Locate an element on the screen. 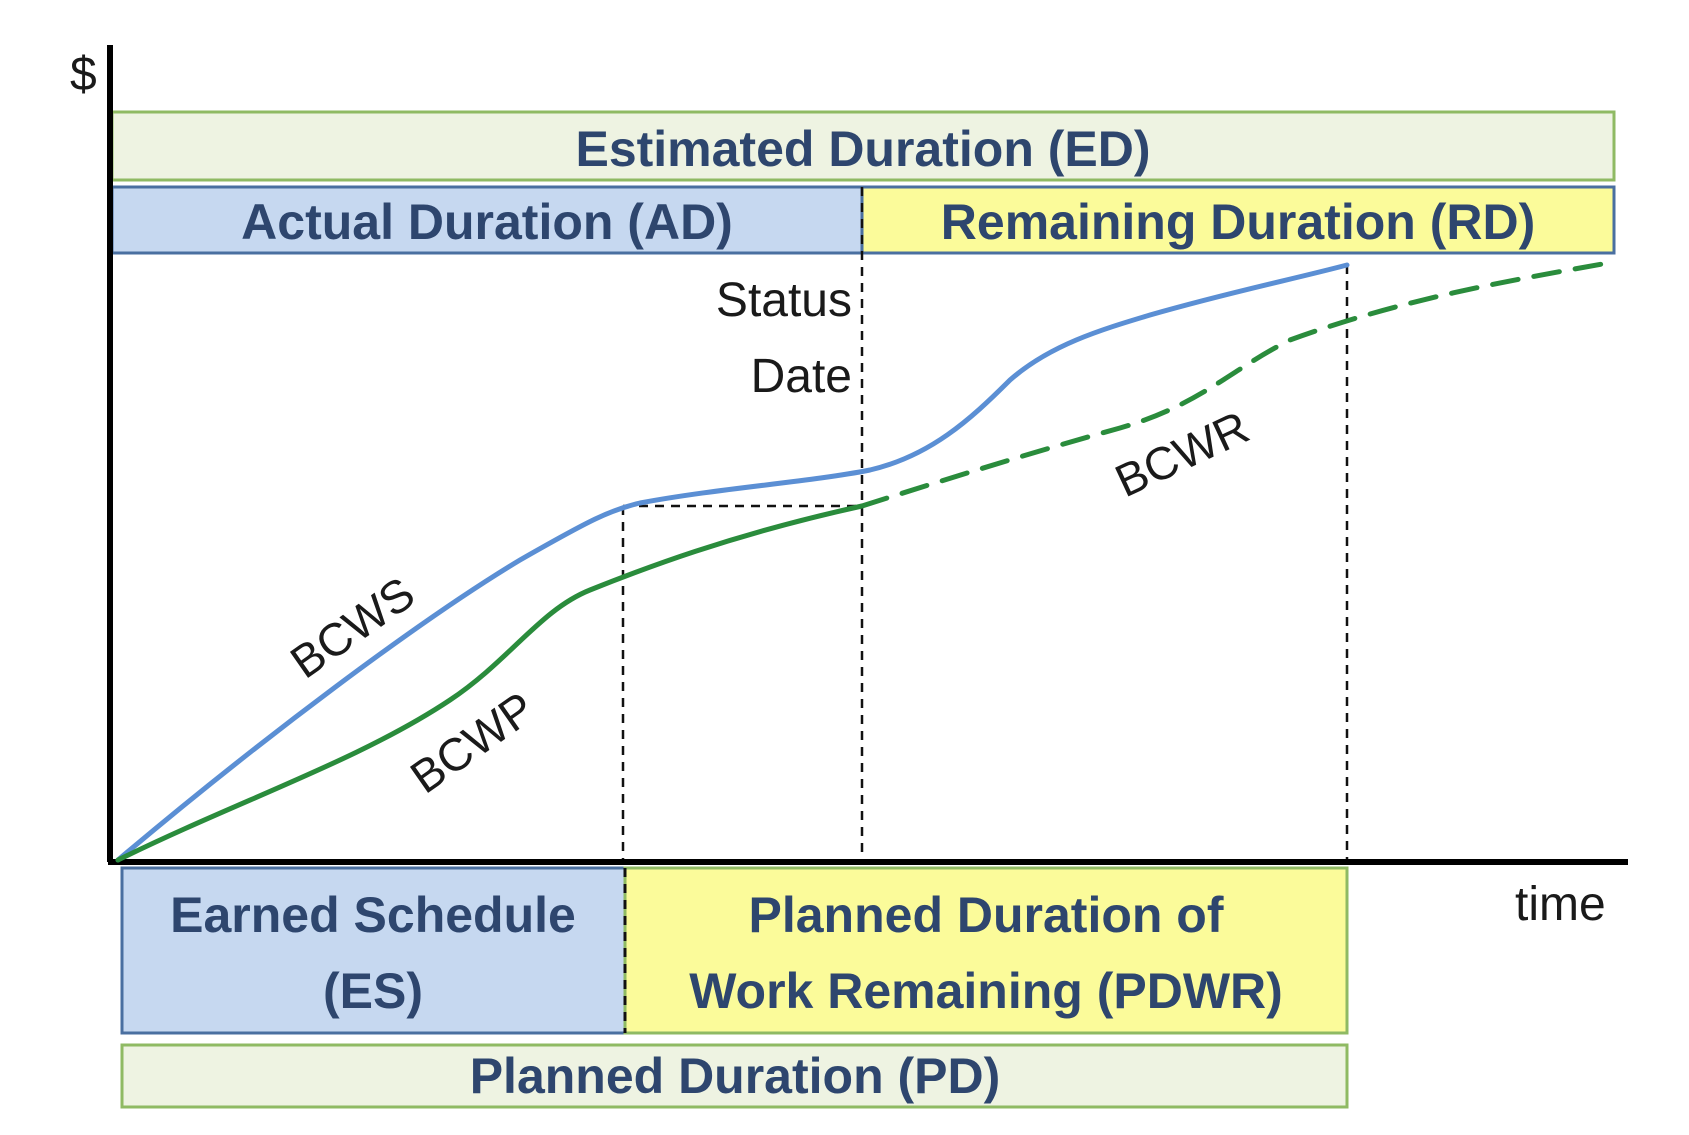 The image size is (1689, 1135). remaining-duration-label: Remaining Duration (RD) is located at coordinates (1238, 222).